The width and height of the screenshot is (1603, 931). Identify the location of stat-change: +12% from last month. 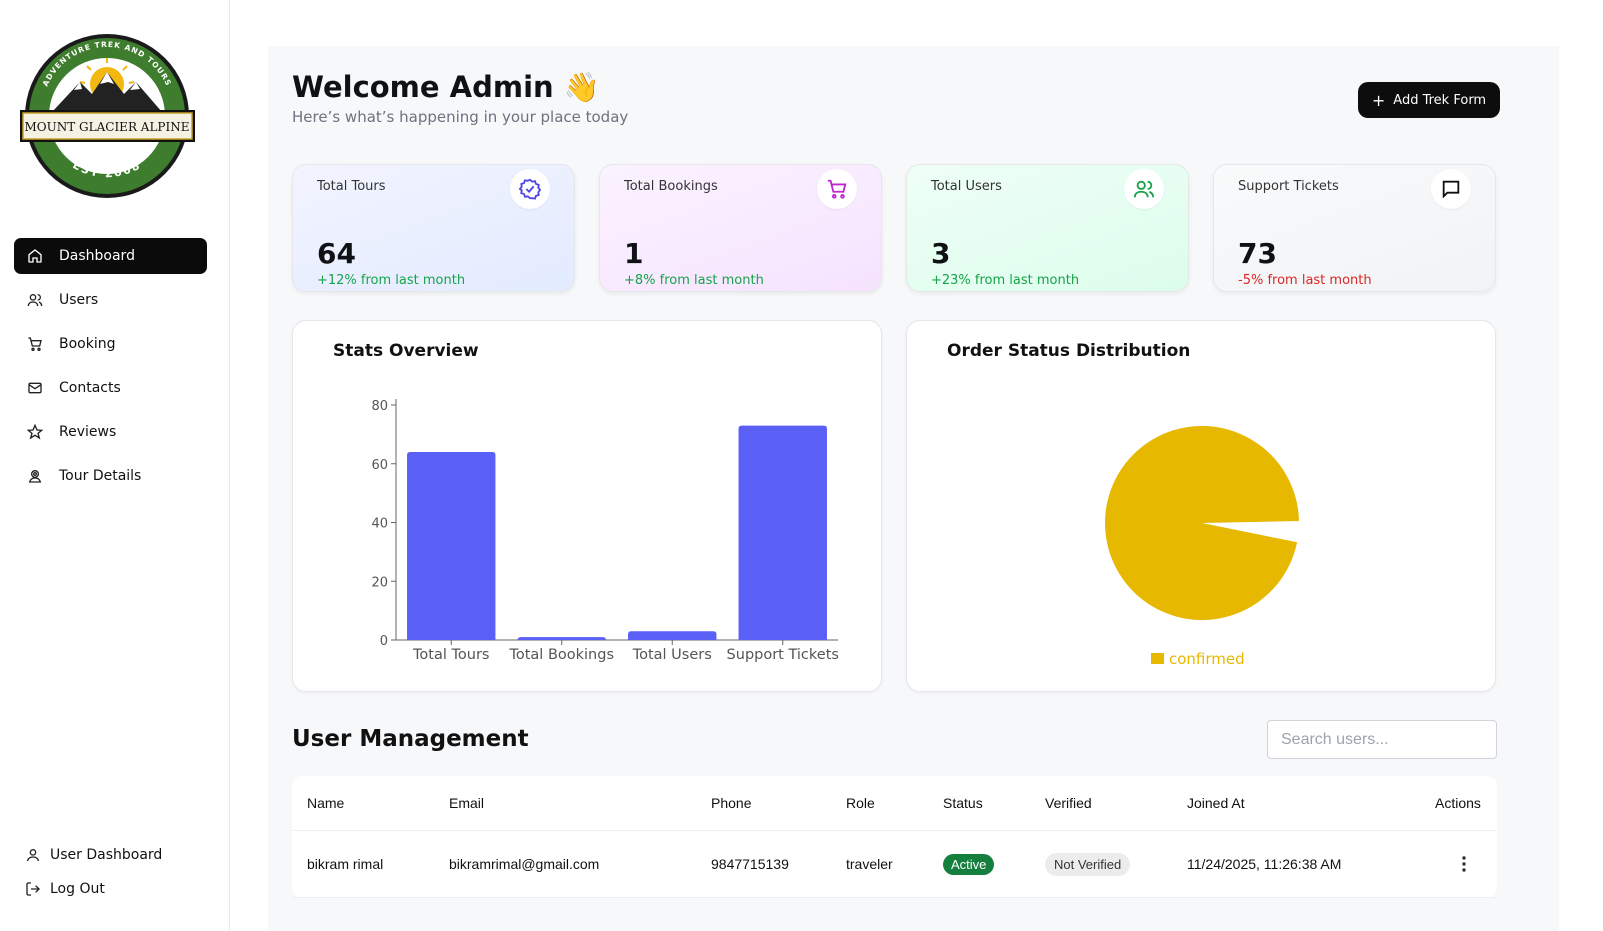
(391, 280).